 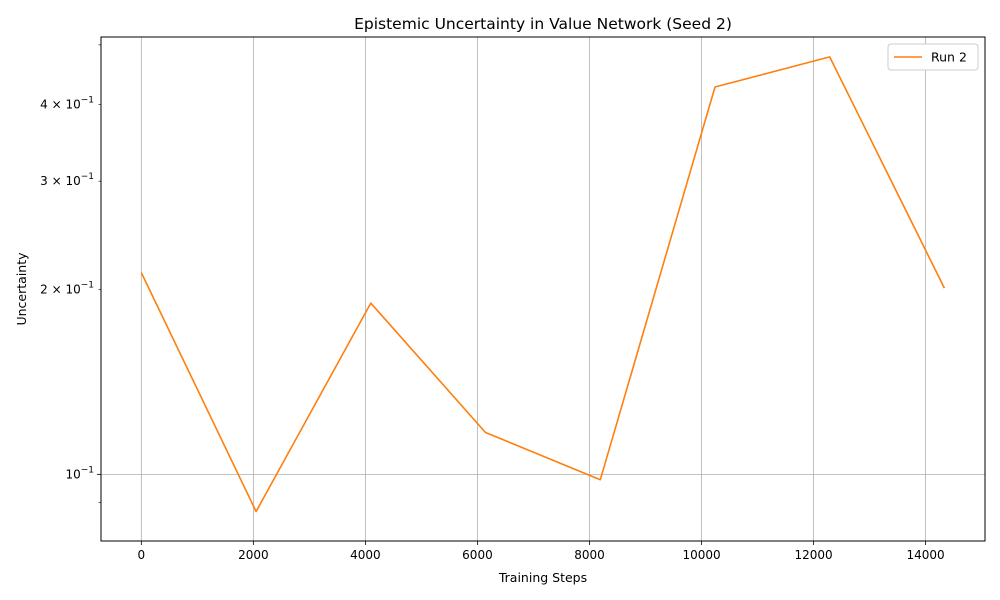 What do you see at coordinates (21, 289) in the screenshot?
I see `y-axis-label: Uncertainty` at bounding box center [21, 289].